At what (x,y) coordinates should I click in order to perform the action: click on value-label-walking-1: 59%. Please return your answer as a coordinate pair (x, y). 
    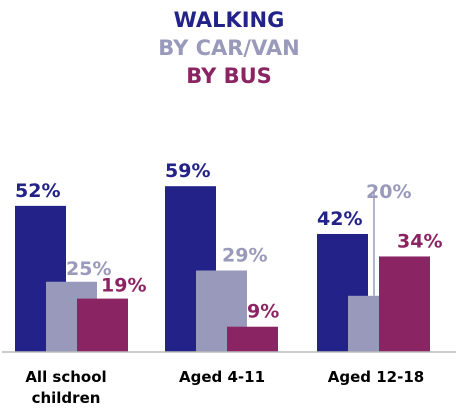
    Looking at the image, I should click on (187, 171).